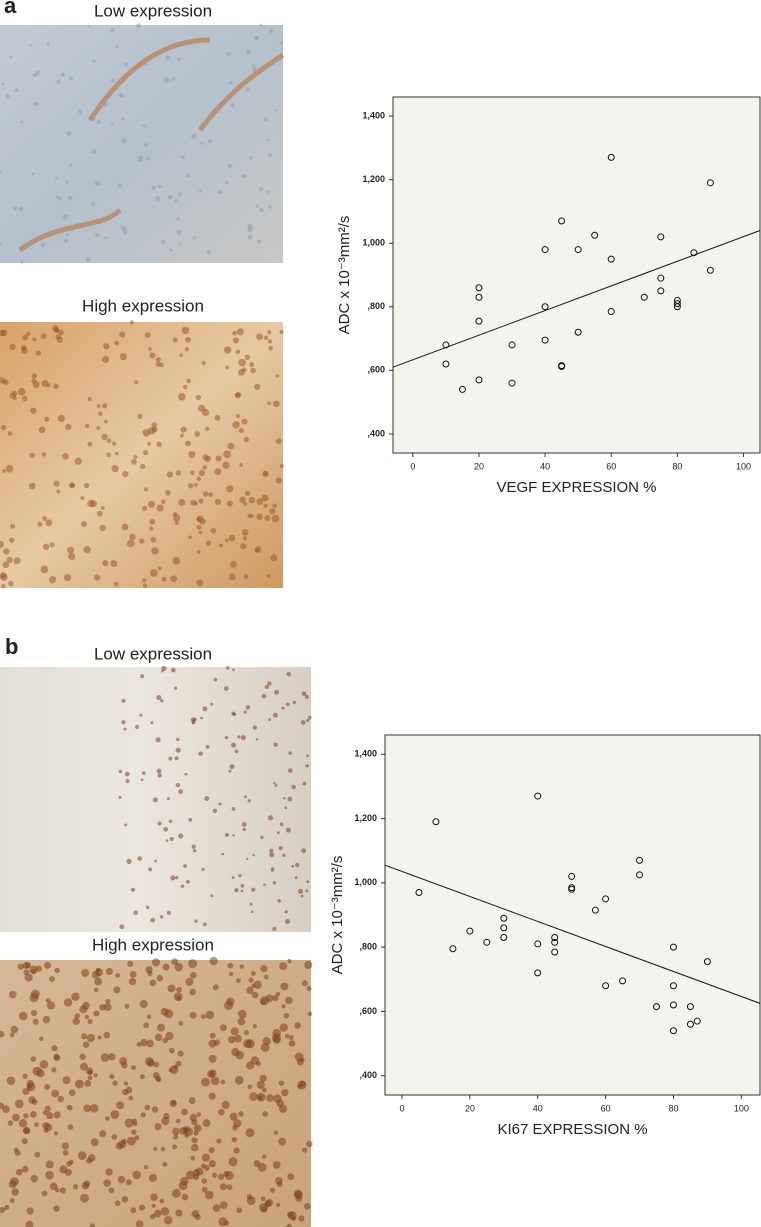 The width and height of the screenshot is (761, 1227). I want to click on y-tick-label: ,800, so click(368, 947).